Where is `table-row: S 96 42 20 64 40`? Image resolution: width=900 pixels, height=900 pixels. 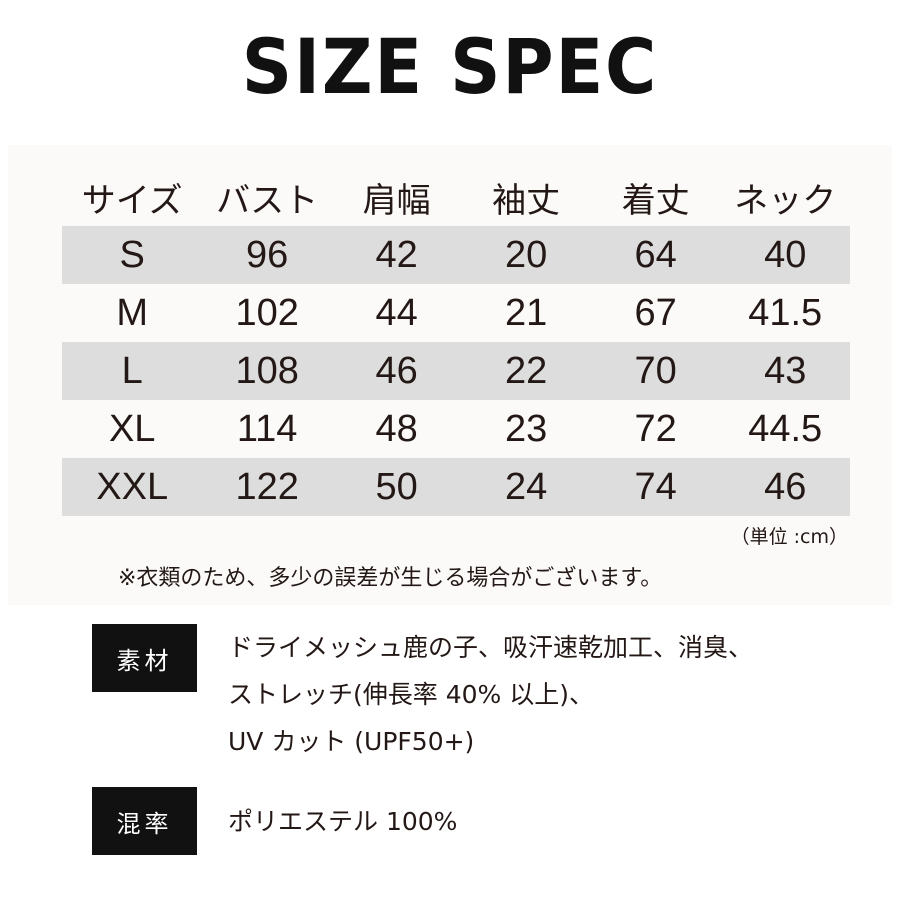
table-row: S 96 42 20 64 40 is located at coordinates (456, 255).